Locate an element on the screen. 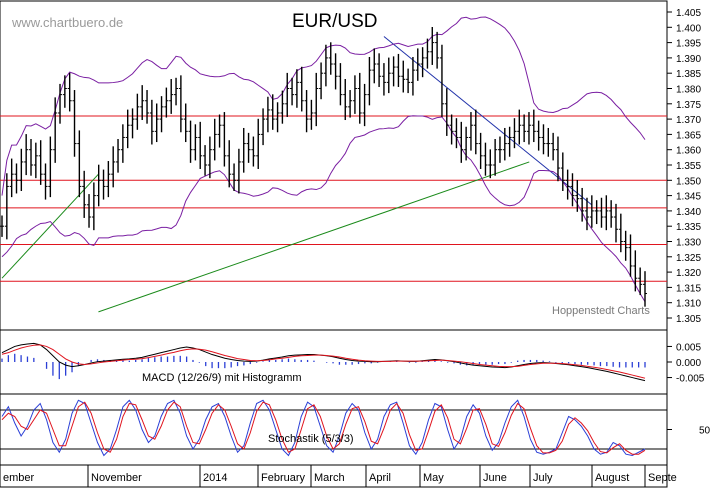  x-axis-label: June is located at coordinates (495, 478).